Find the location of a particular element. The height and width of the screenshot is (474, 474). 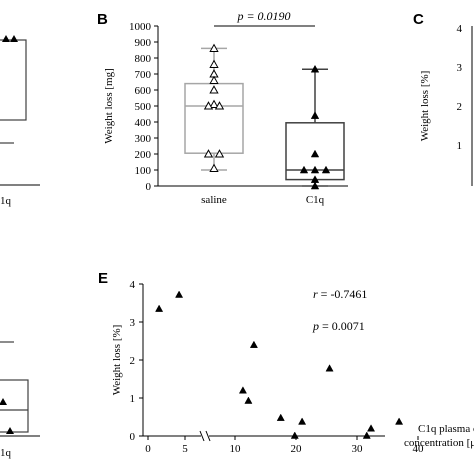

x-tick-label: 20 is located at coordinates (297, 449).